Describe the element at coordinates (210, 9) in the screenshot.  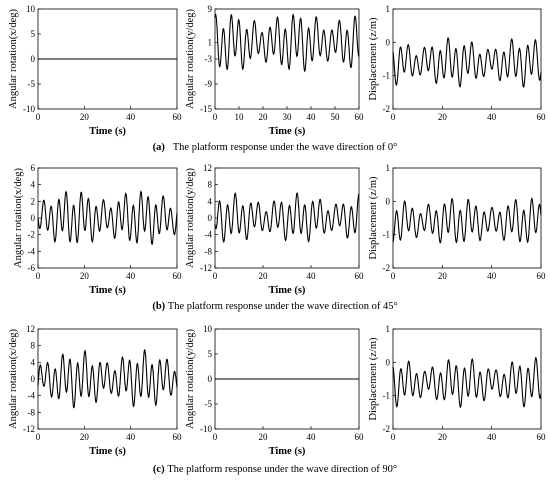
I see `y-tick-label: 9` at that location.